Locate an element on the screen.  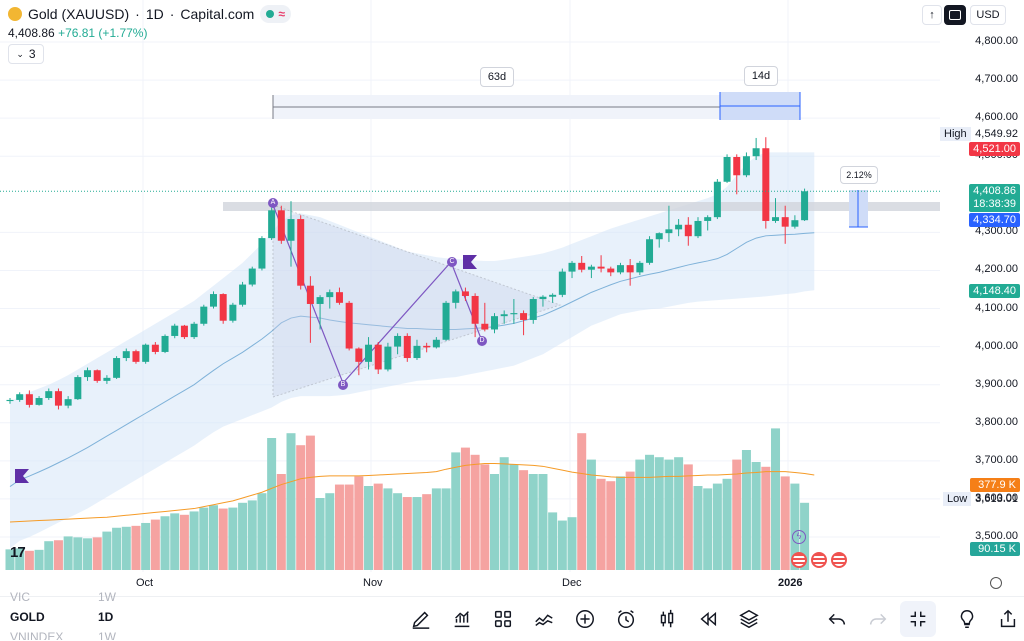
pattern-point-d: D is located at coordinates (482, 341).